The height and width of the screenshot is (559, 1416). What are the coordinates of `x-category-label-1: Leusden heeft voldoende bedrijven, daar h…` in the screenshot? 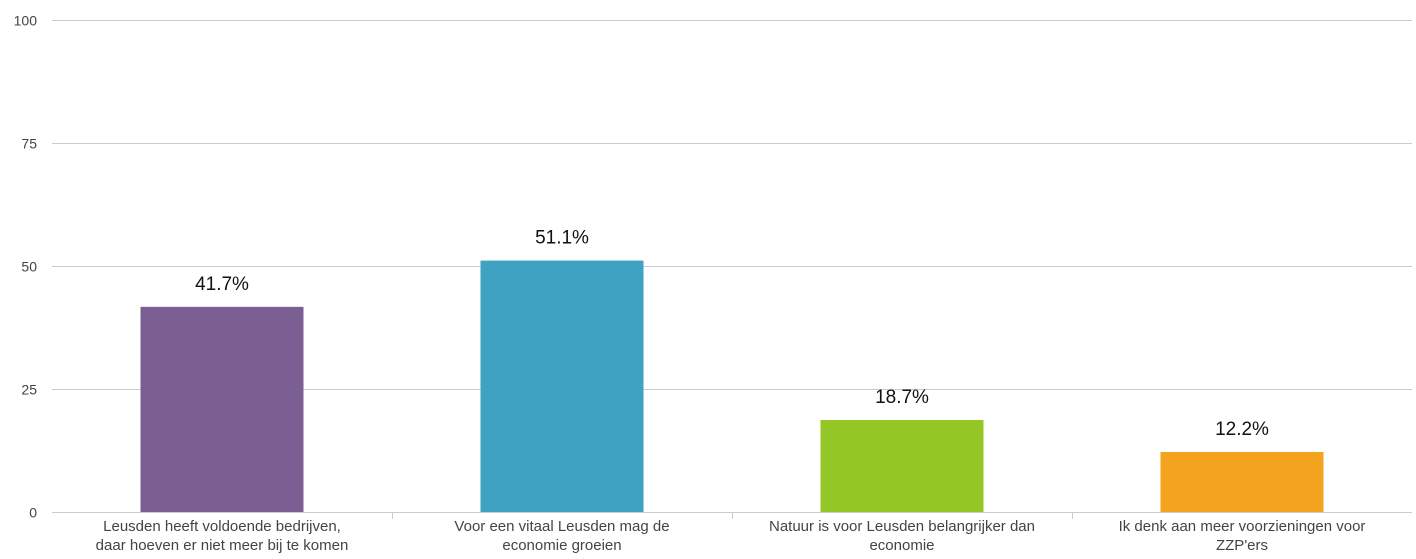 It's located at (222, 536).